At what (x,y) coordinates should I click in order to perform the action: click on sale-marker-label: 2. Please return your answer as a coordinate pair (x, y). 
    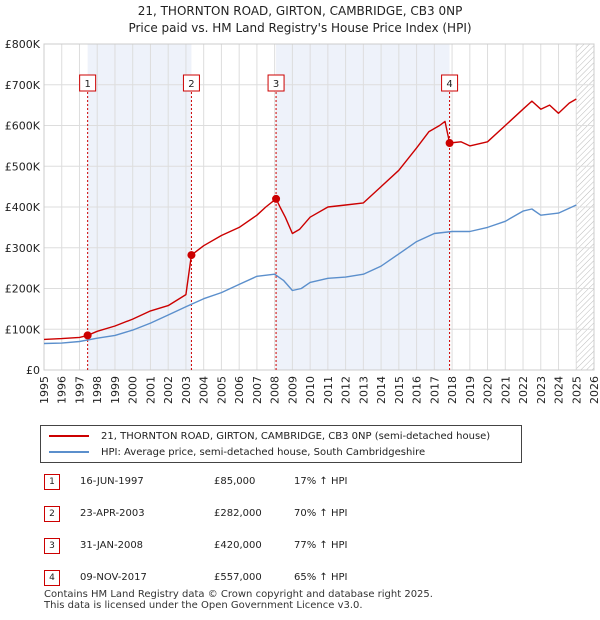
    Looking at the image, I should click on (191, 84).